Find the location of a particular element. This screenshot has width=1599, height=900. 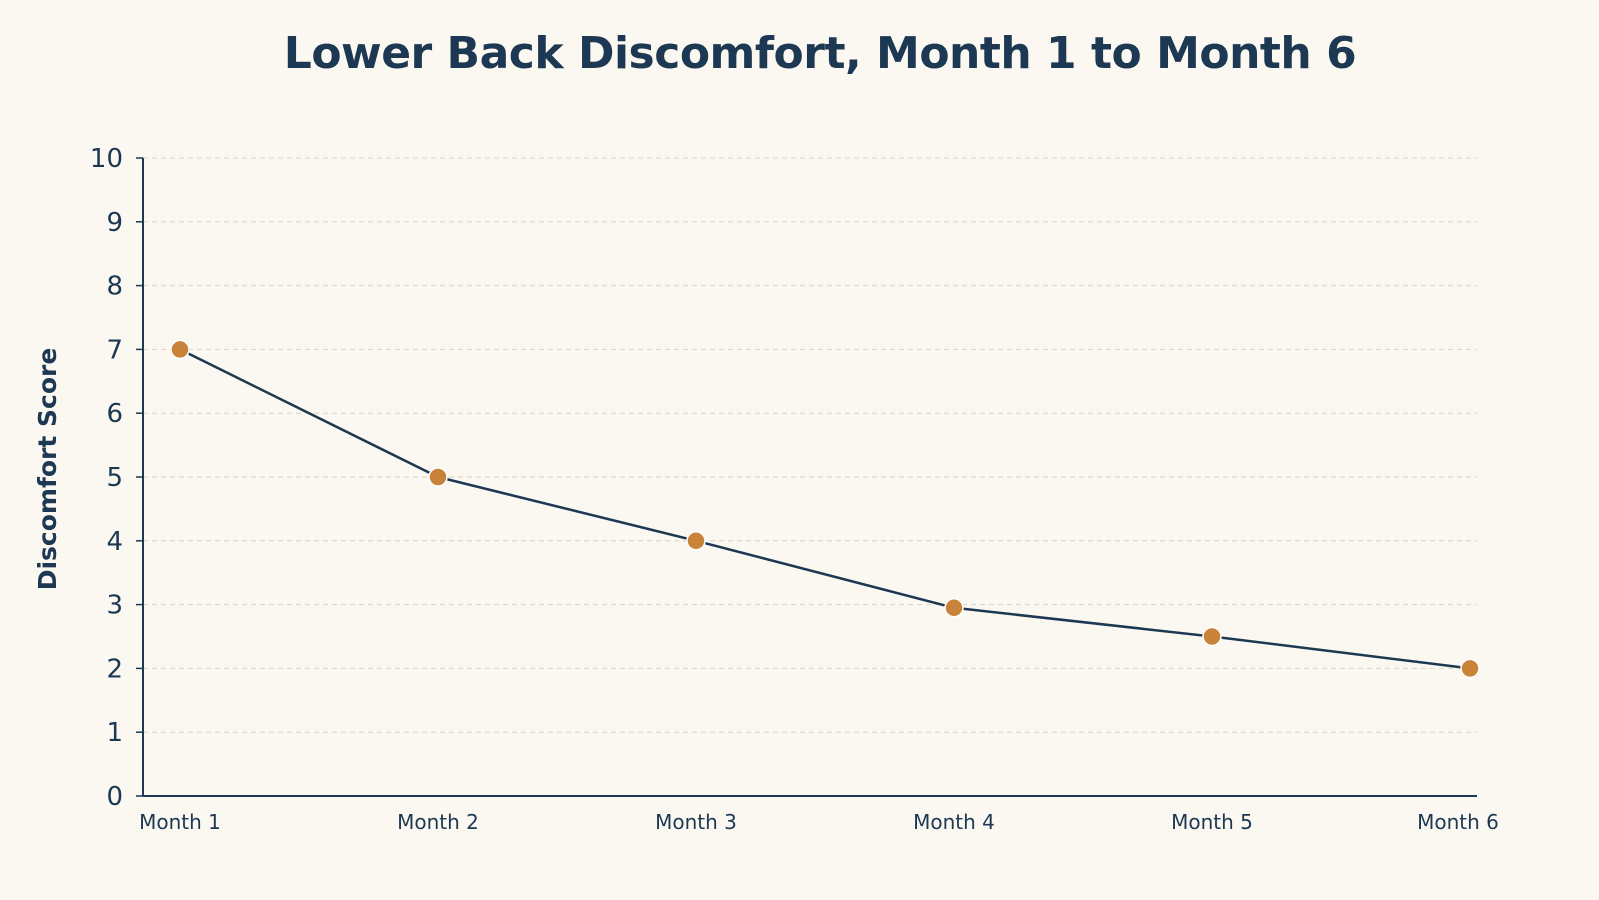

y-tick-label-9: 9 is located at coordinates (114, 223).